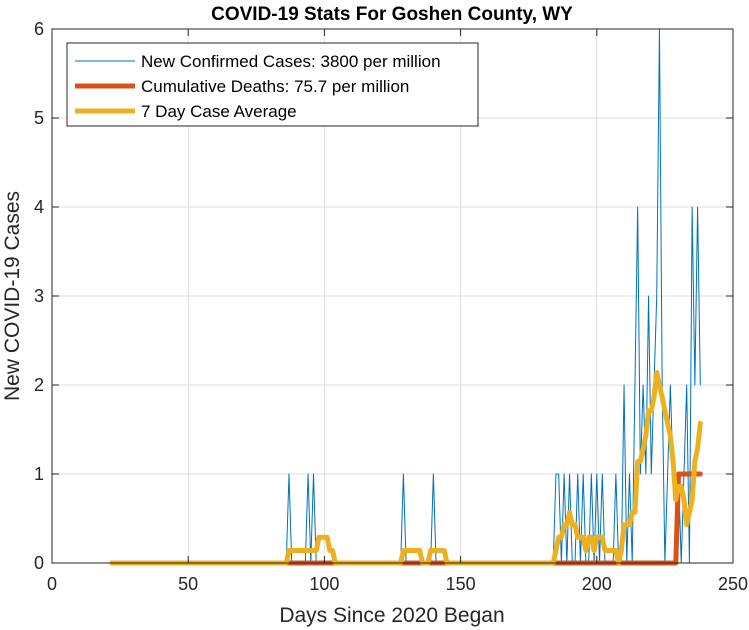 Image resolution: width=749 pixels, height=630 pixels. I want to click on y-axis-label: New COVID-19 Cases, so click(12, 296).